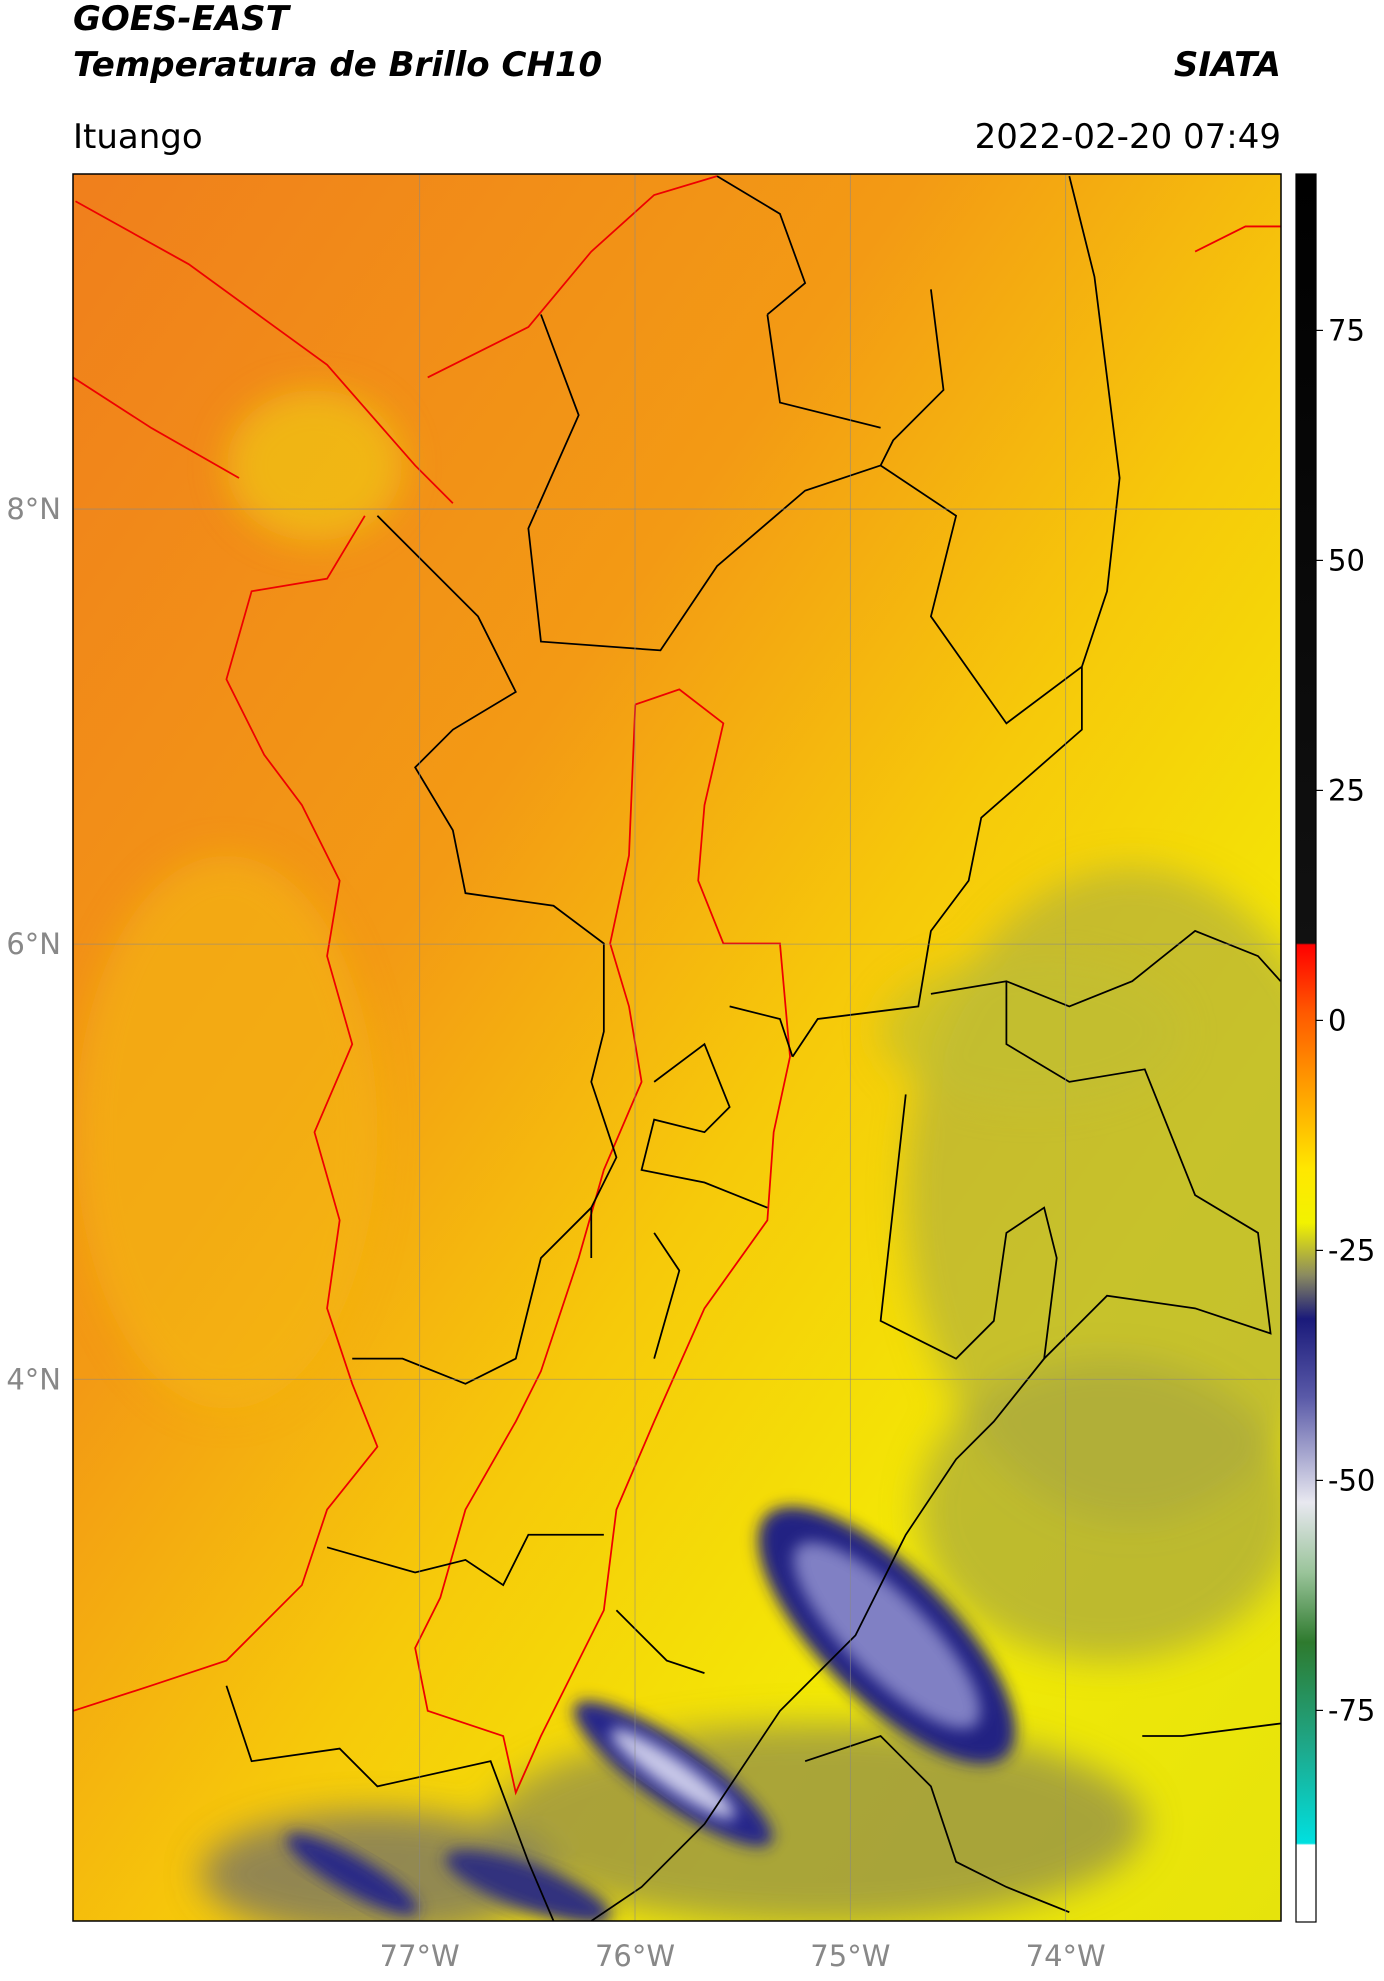 The image size is (1384, 1981). I want to click on colorbar-tick-label: -25, so click(1351, 1250).